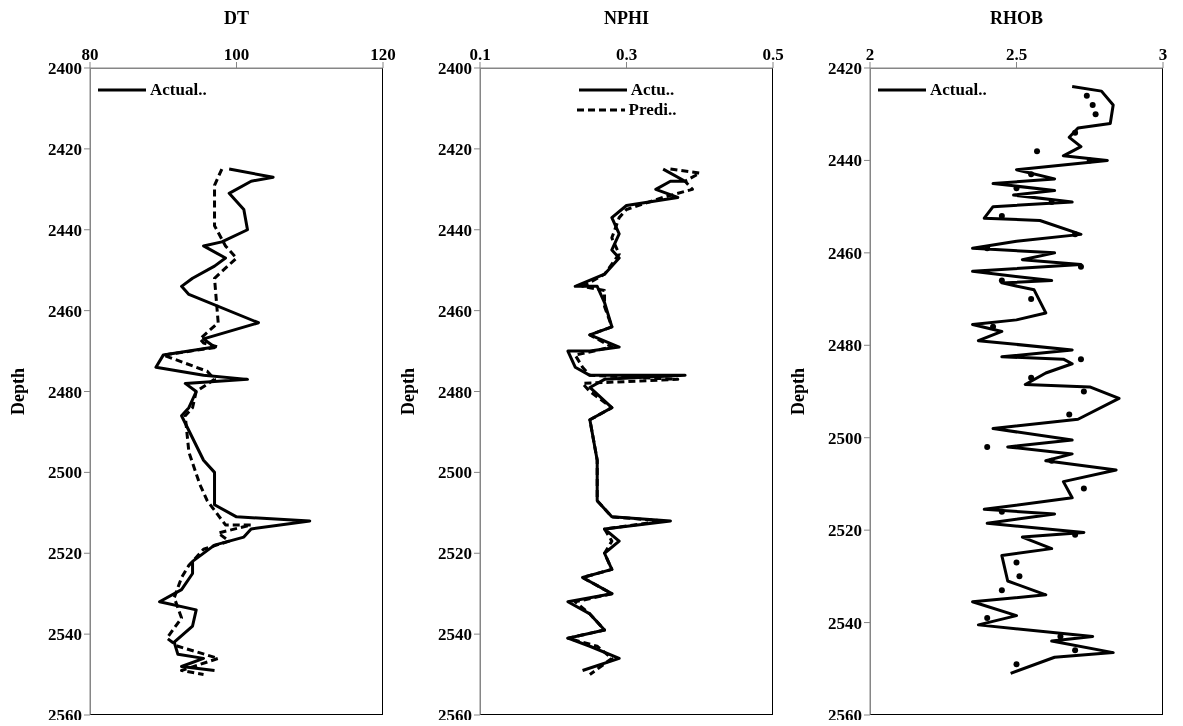 Image resolution: width=1183 pixels, height=726 pixels. What do you see at coordinates (383, 54) in the screenshot?
I see `x-tick-label: 120` at bounding box center [383, 54].